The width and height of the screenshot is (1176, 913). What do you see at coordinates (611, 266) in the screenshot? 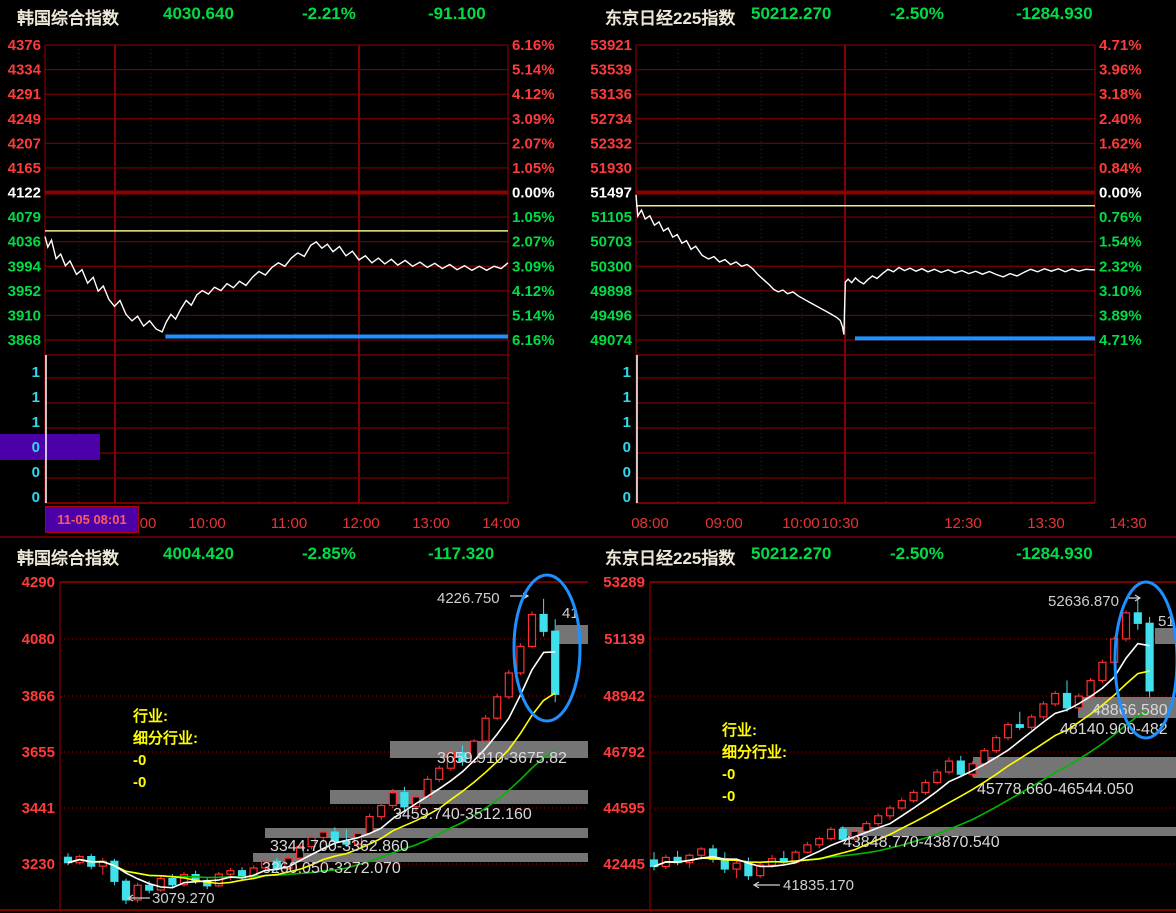
I see `y-axis-label: 50300` at bounding box center [611, 266].